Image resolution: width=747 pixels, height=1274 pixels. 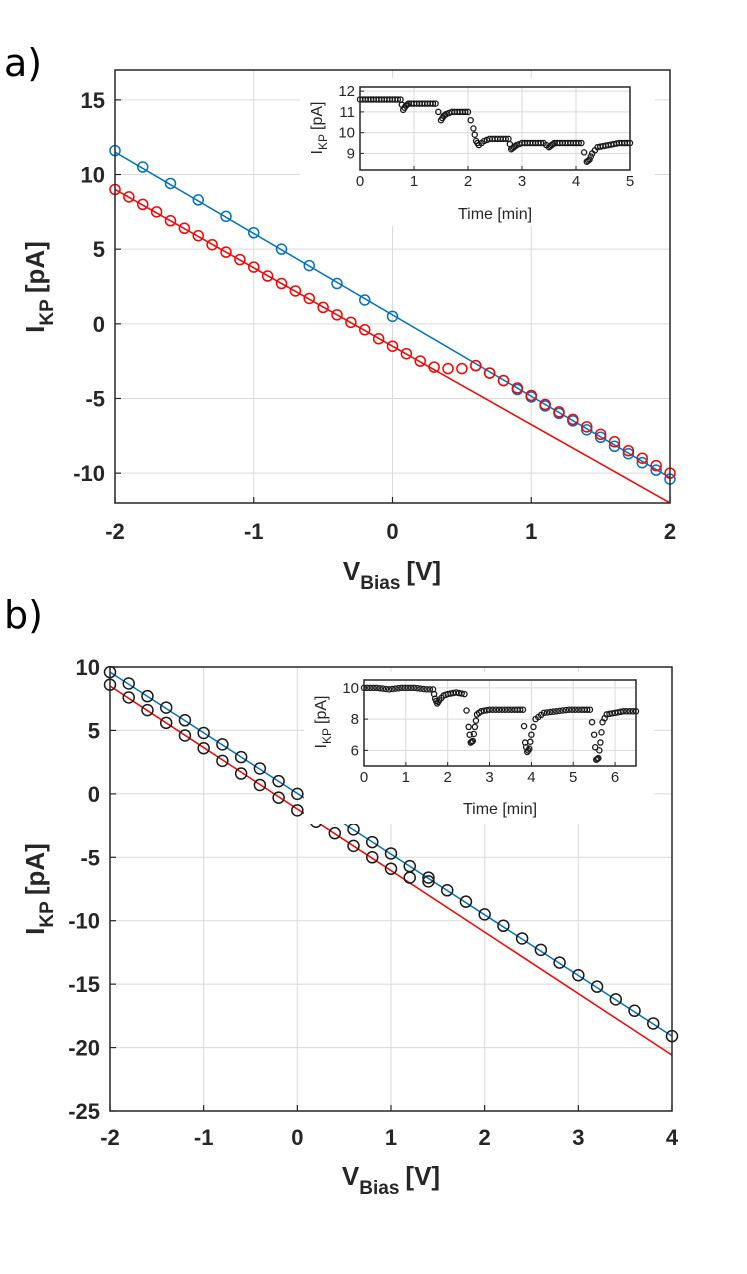 I want to click on panel-a-x-ticks: -2 -1 0 1 2, so click(x=390, y=520).